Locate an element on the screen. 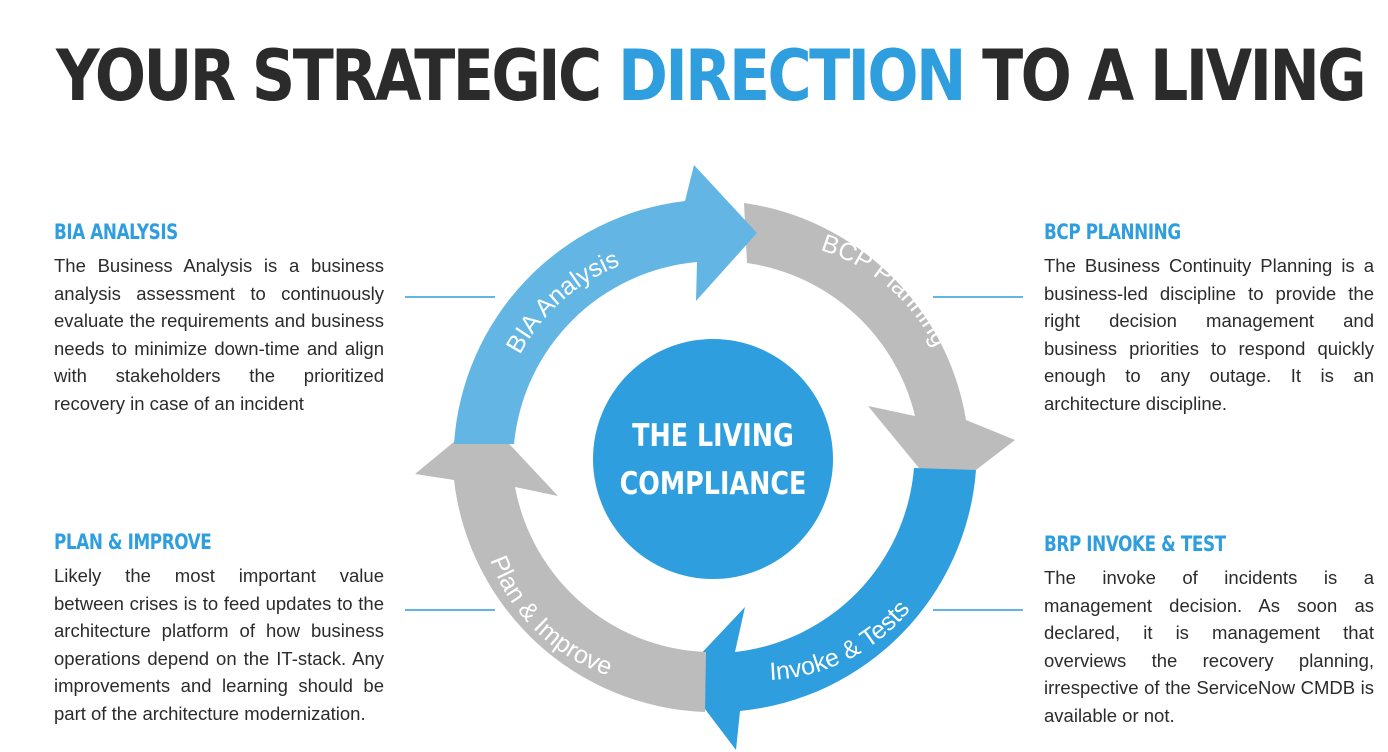 Image resolution: width=1388 pixels, height=752 pixels. title-part-3: TO A LIVING is located at coordinates (1173, 76).